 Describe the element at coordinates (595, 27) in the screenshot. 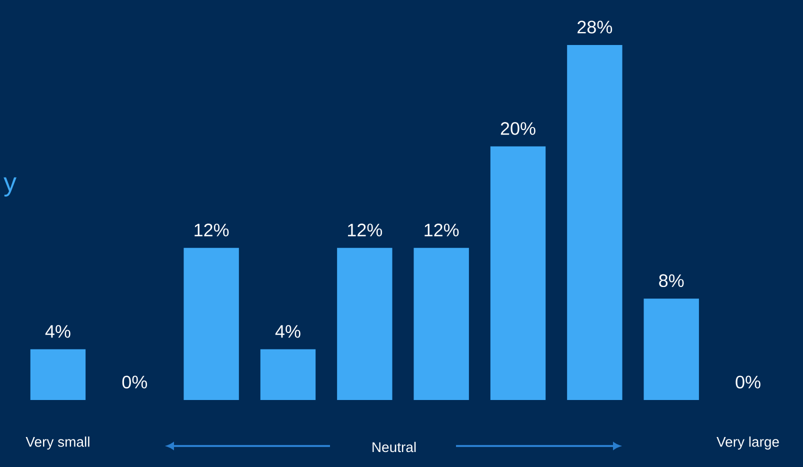

I see `data-label: 28%` at that location.